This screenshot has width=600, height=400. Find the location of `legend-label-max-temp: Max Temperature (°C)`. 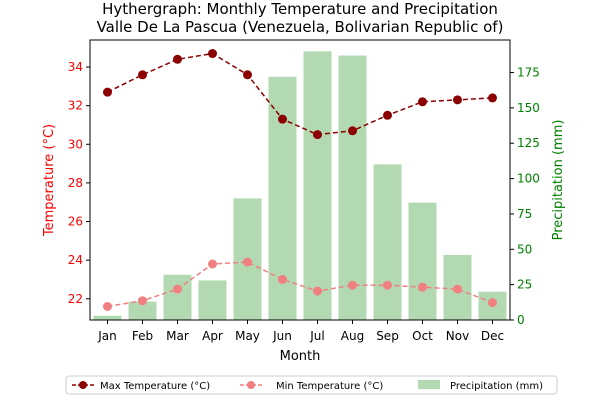

legend-label-max-temp: Max Temperature (°C) is located at coordinates (155, 386).